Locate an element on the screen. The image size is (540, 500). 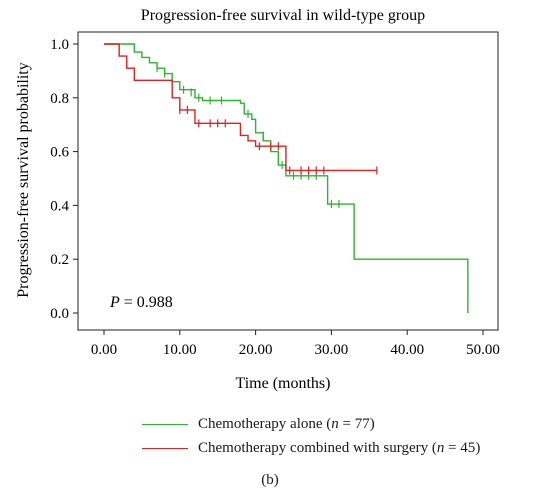
x-tick-label: 20.00 is located at coordinates (256, 350).